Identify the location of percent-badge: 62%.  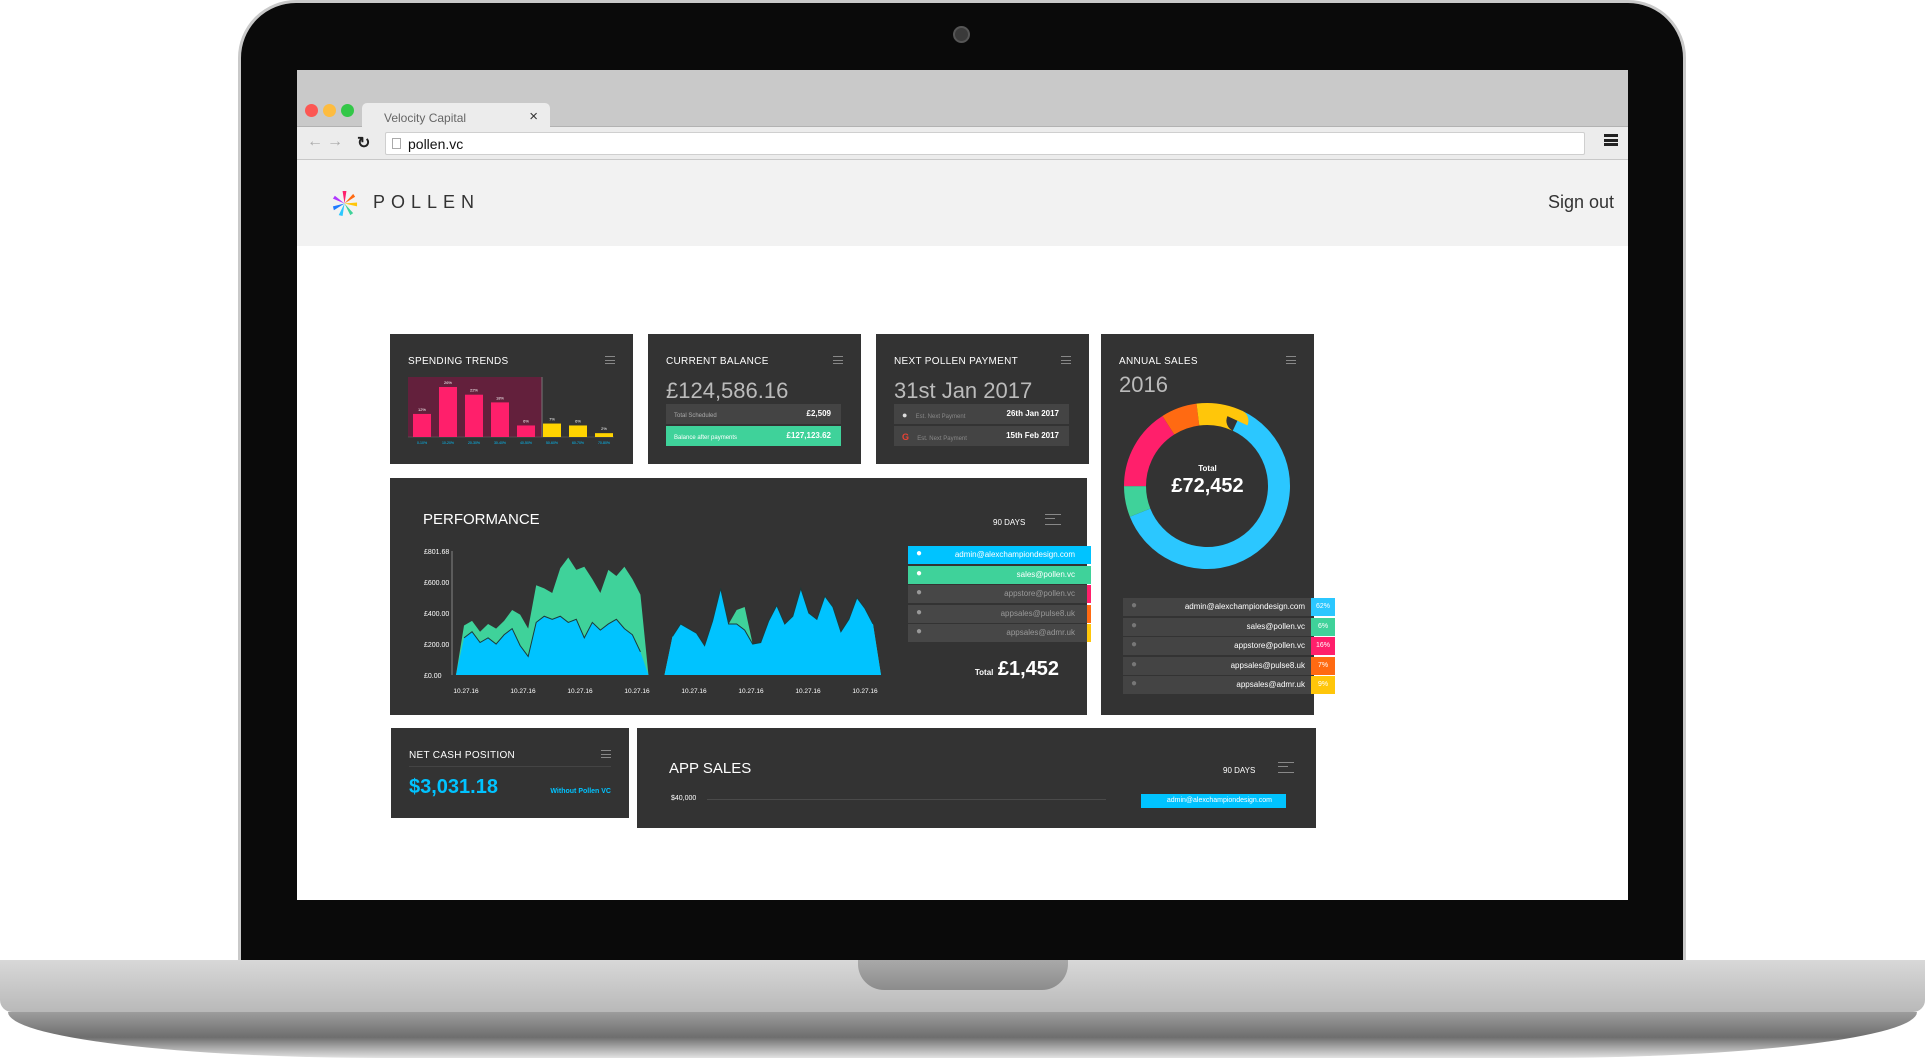
(1323, 607).